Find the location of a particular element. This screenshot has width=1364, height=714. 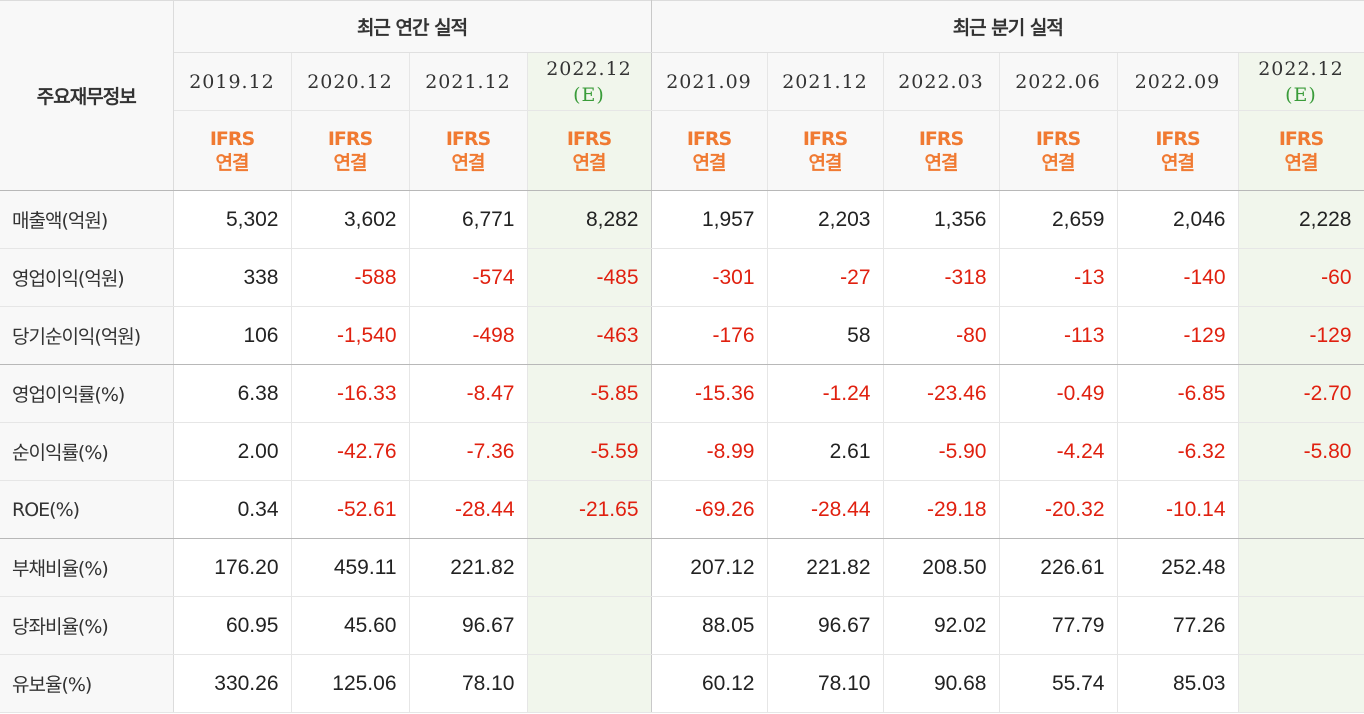

table-cell: -574 is located at coordinates (468, 277).